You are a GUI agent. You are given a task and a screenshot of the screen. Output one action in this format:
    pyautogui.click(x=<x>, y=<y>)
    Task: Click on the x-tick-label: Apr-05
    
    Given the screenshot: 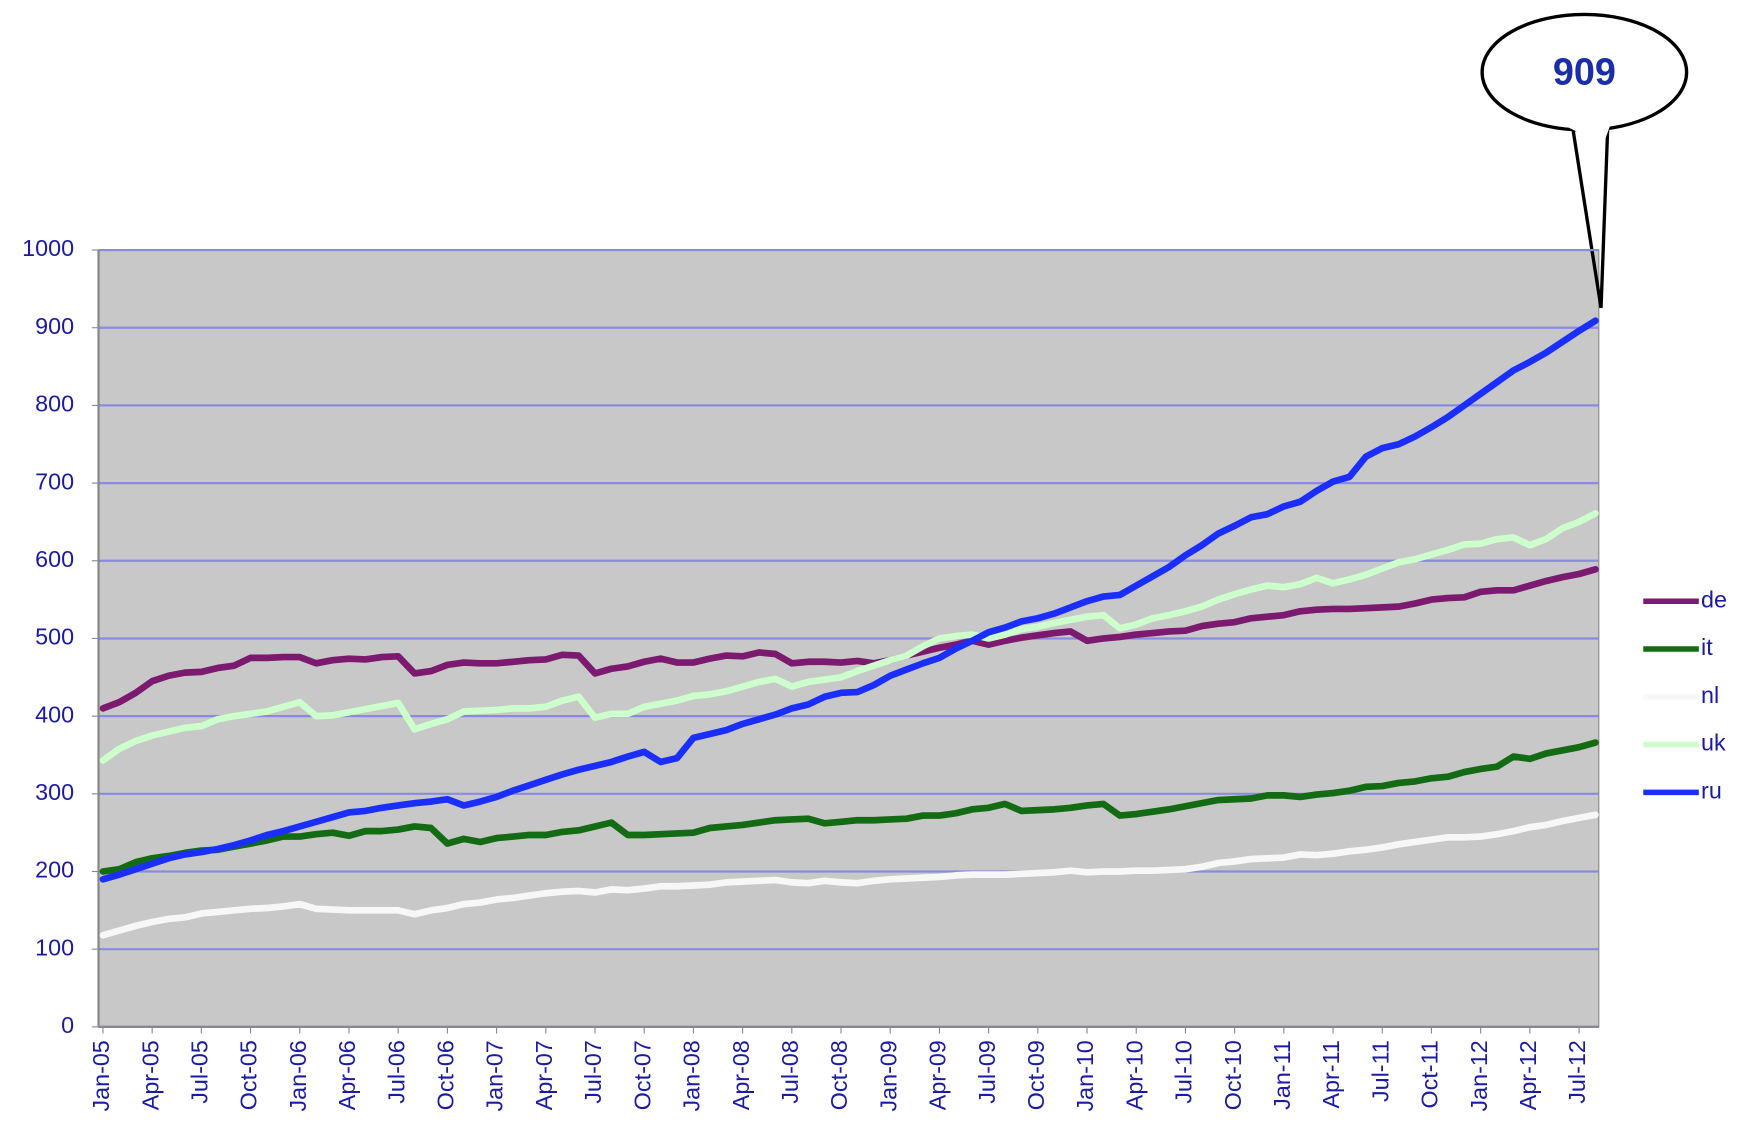 What is the action you would take?
    pyautogui.click(x=150, y=1075)
    